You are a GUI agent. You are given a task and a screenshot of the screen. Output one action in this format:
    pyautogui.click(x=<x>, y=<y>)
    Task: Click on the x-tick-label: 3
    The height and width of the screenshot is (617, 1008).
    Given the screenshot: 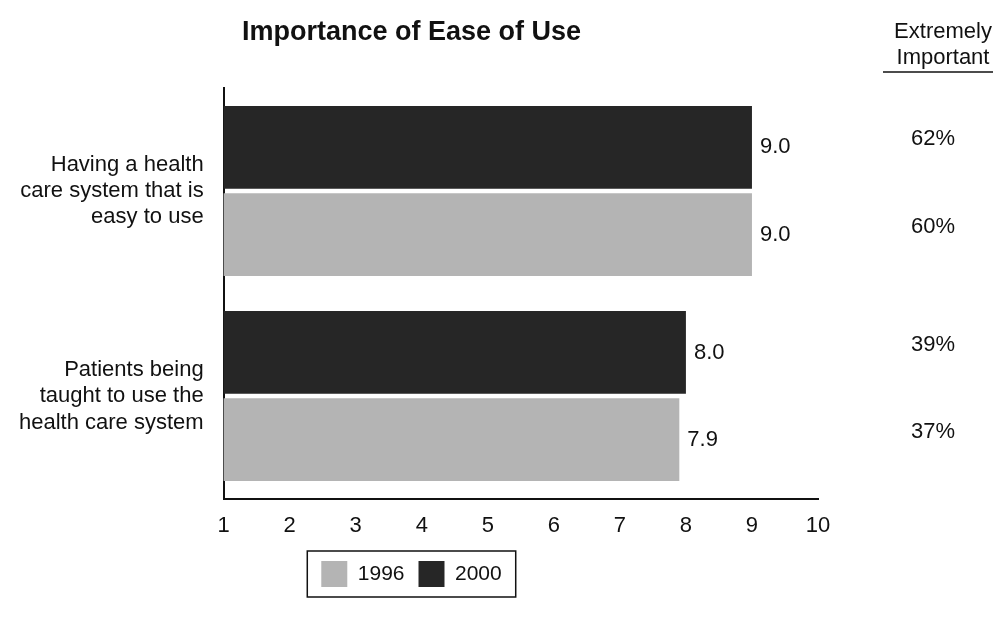 What is the action you would take?
    pyautogui.click(x=355, y=524)
    